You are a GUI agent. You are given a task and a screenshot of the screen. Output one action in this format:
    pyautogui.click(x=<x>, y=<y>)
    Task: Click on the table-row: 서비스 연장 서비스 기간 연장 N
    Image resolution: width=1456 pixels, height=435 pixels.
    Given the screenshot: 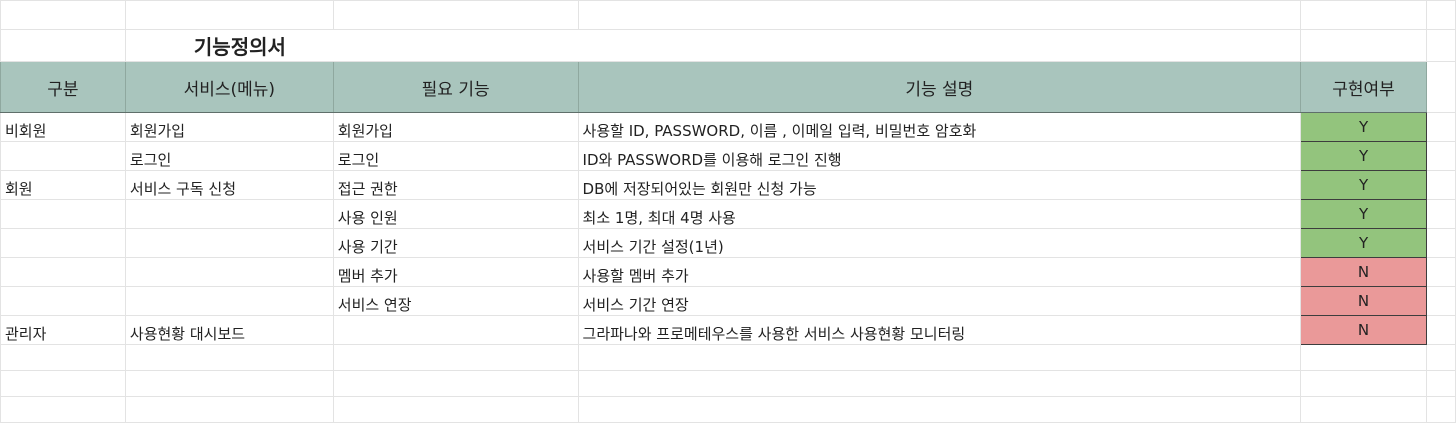 What is the action you would take?
    pyautogui.click(x=728, y=301)
    